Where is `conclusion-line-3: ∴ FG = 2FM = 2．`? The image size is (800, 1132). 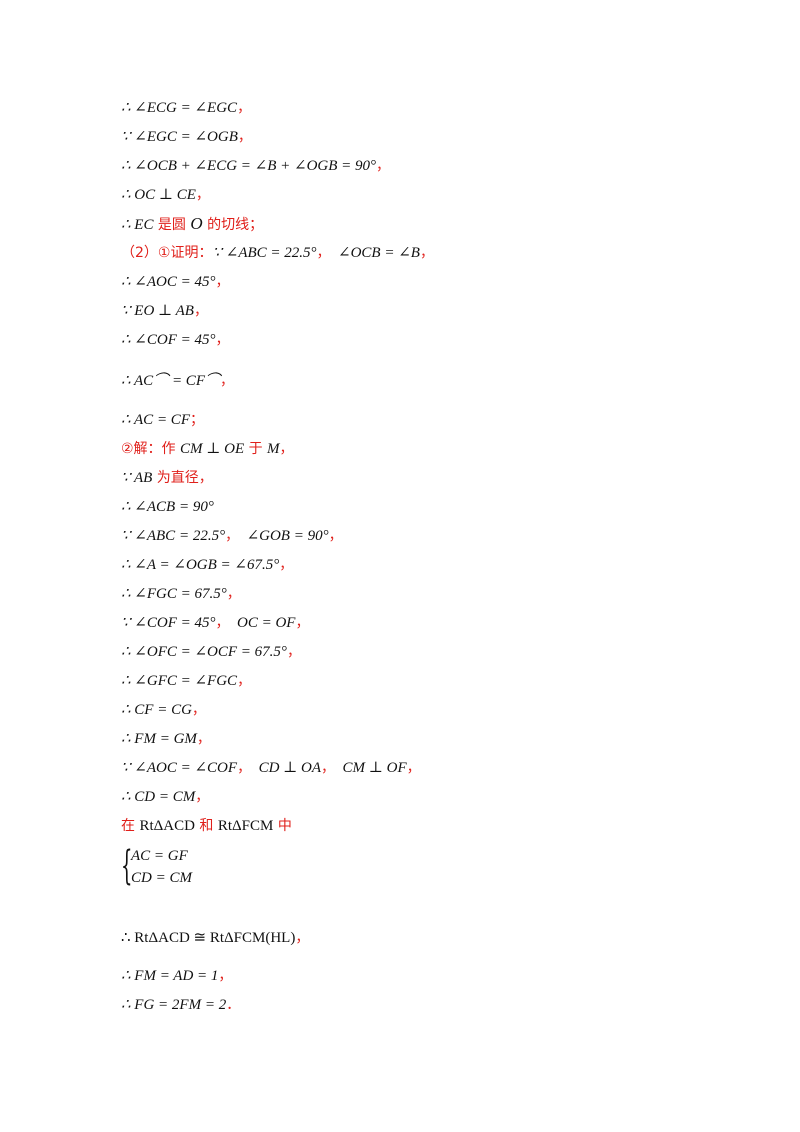 conclusion-line-3: ∴ FG = 2FM = 2． is located at coordinates (180, 1005).